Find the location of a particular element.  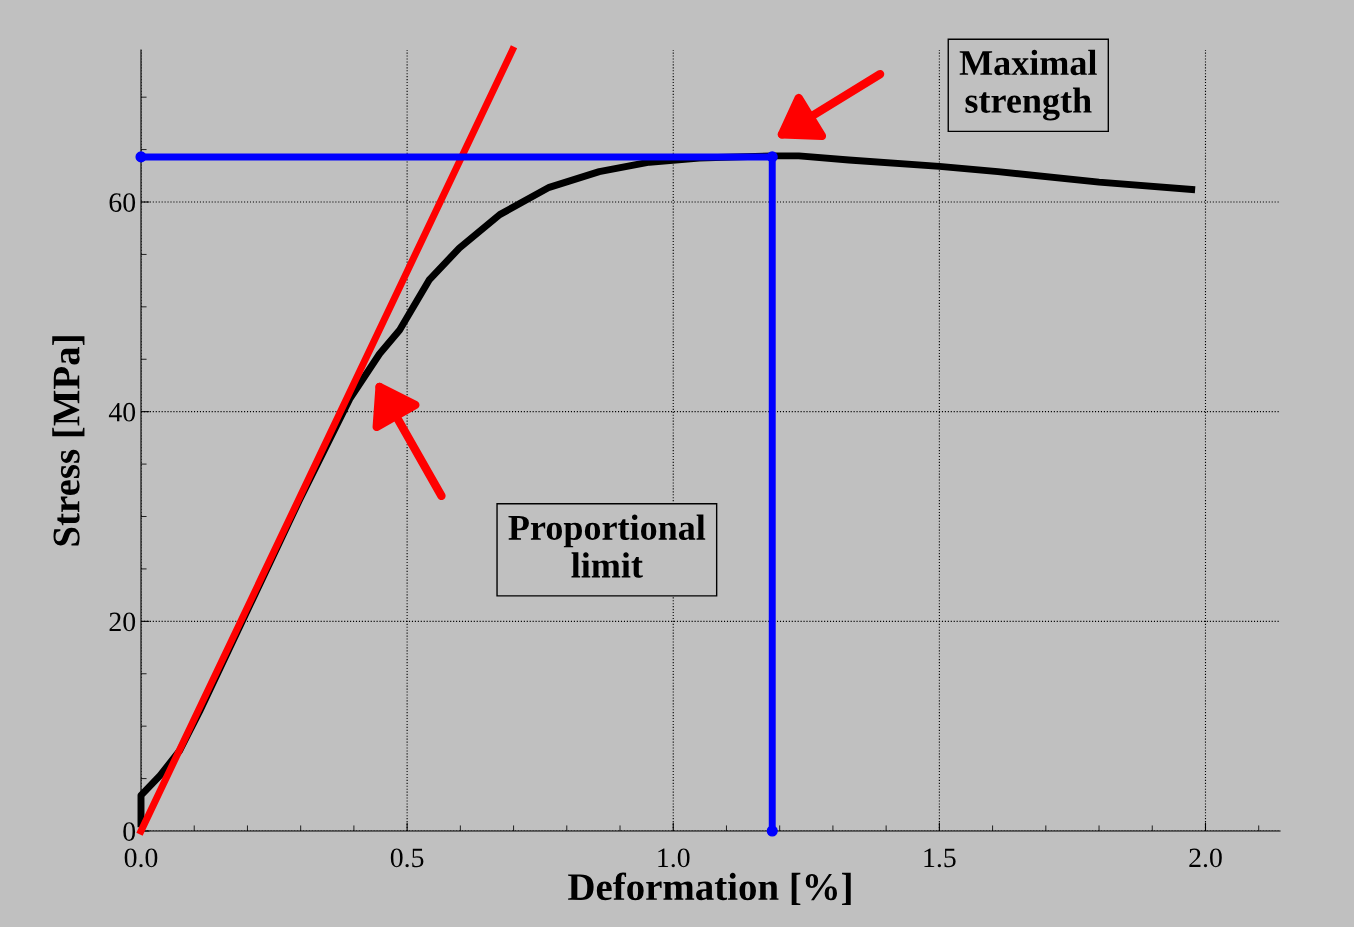

y-tick-label: 60 is located at coordinates (122, 202).